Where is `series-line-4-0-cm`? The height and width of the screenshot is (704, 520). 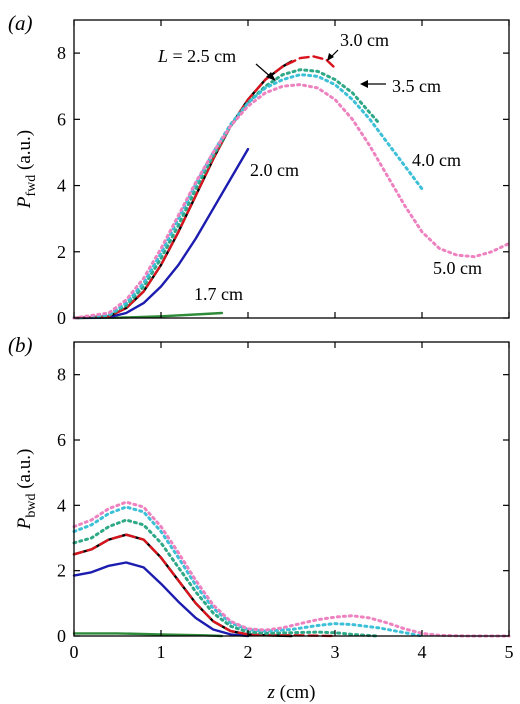
series-line-4-0-cm is located at coordinates (248, 571).